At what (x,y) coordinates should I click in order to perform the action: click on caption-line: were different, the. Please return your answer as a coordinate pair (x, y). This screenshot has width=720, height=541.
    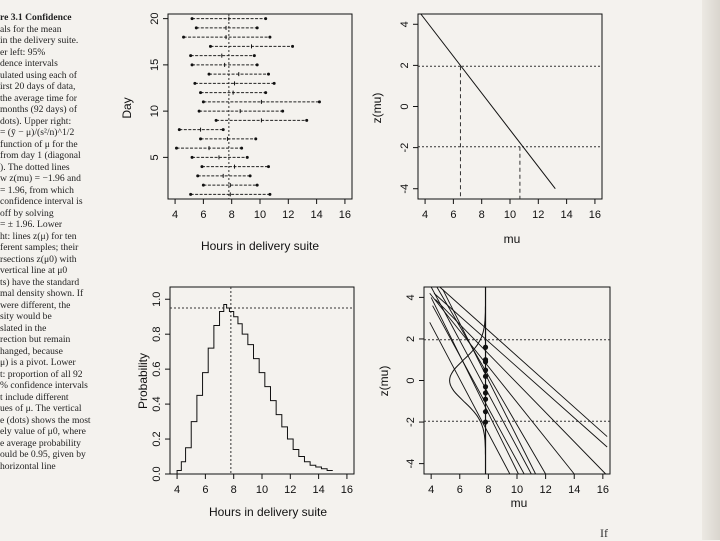
    Looking at the image, I should click on (35, 305).